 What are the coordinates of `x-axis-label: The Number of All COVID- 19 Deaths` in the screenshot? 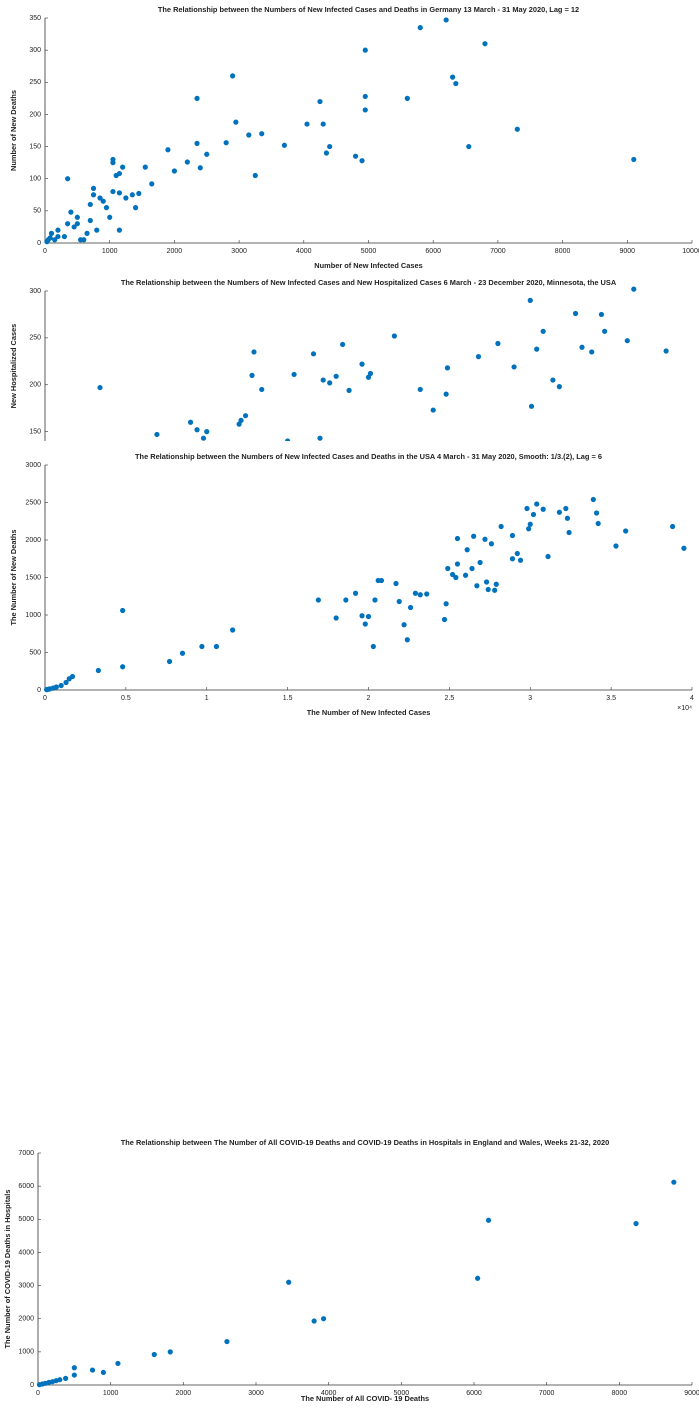 It's located at (365, 1398).